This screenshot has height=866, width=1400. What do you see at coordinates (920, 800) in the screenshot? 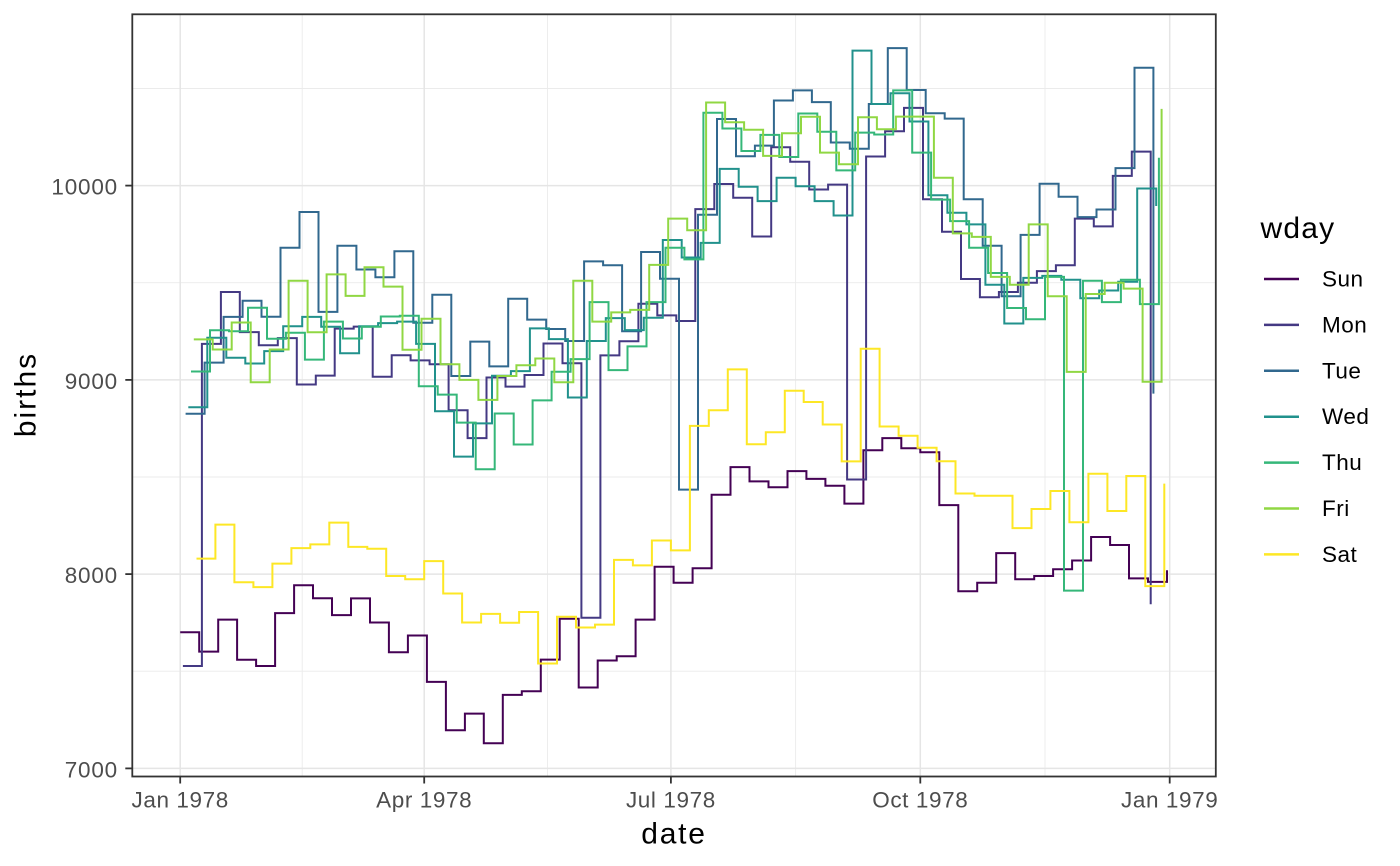
I see `svg-text: Oct 1978` at bounding box center [920, 800].